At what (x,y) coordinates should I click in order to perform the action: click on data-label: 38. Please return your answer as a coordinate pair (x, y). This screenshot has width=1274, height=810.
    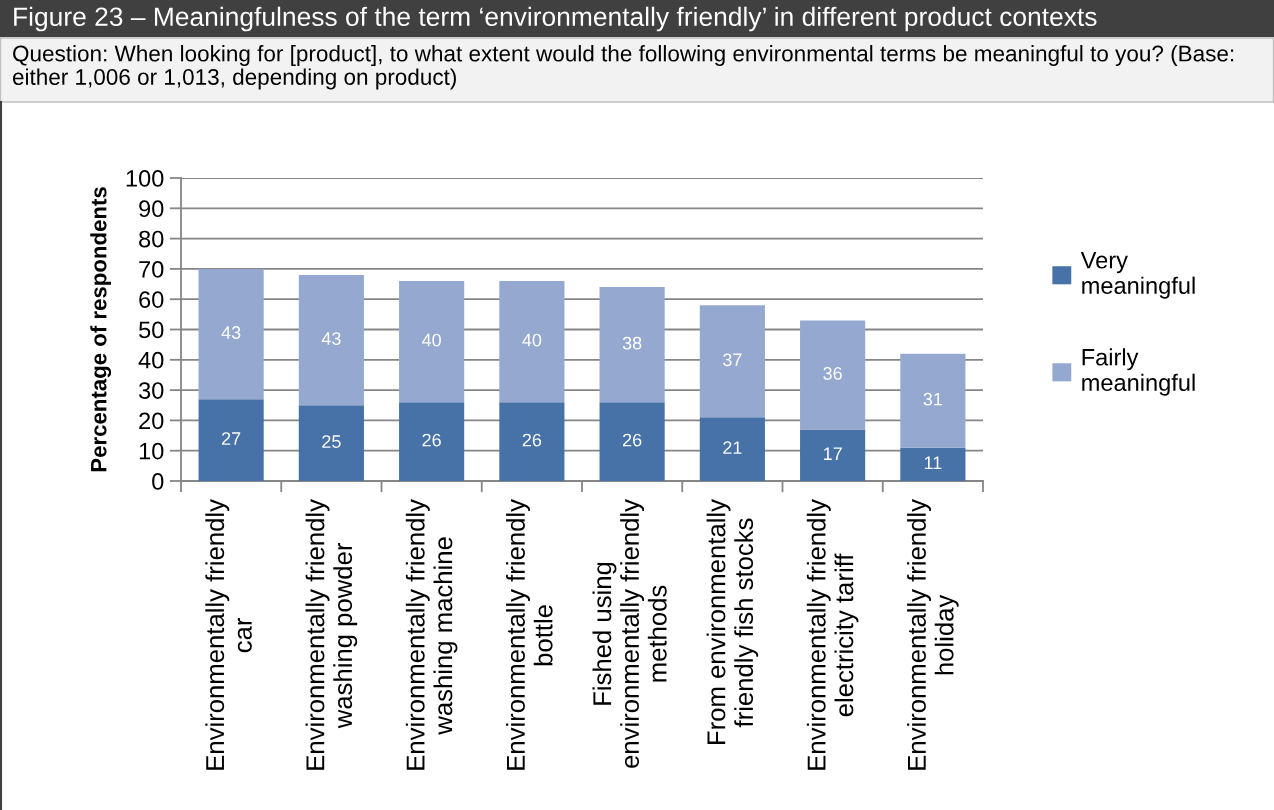
    Looking at the image, I should click on (632, 343).